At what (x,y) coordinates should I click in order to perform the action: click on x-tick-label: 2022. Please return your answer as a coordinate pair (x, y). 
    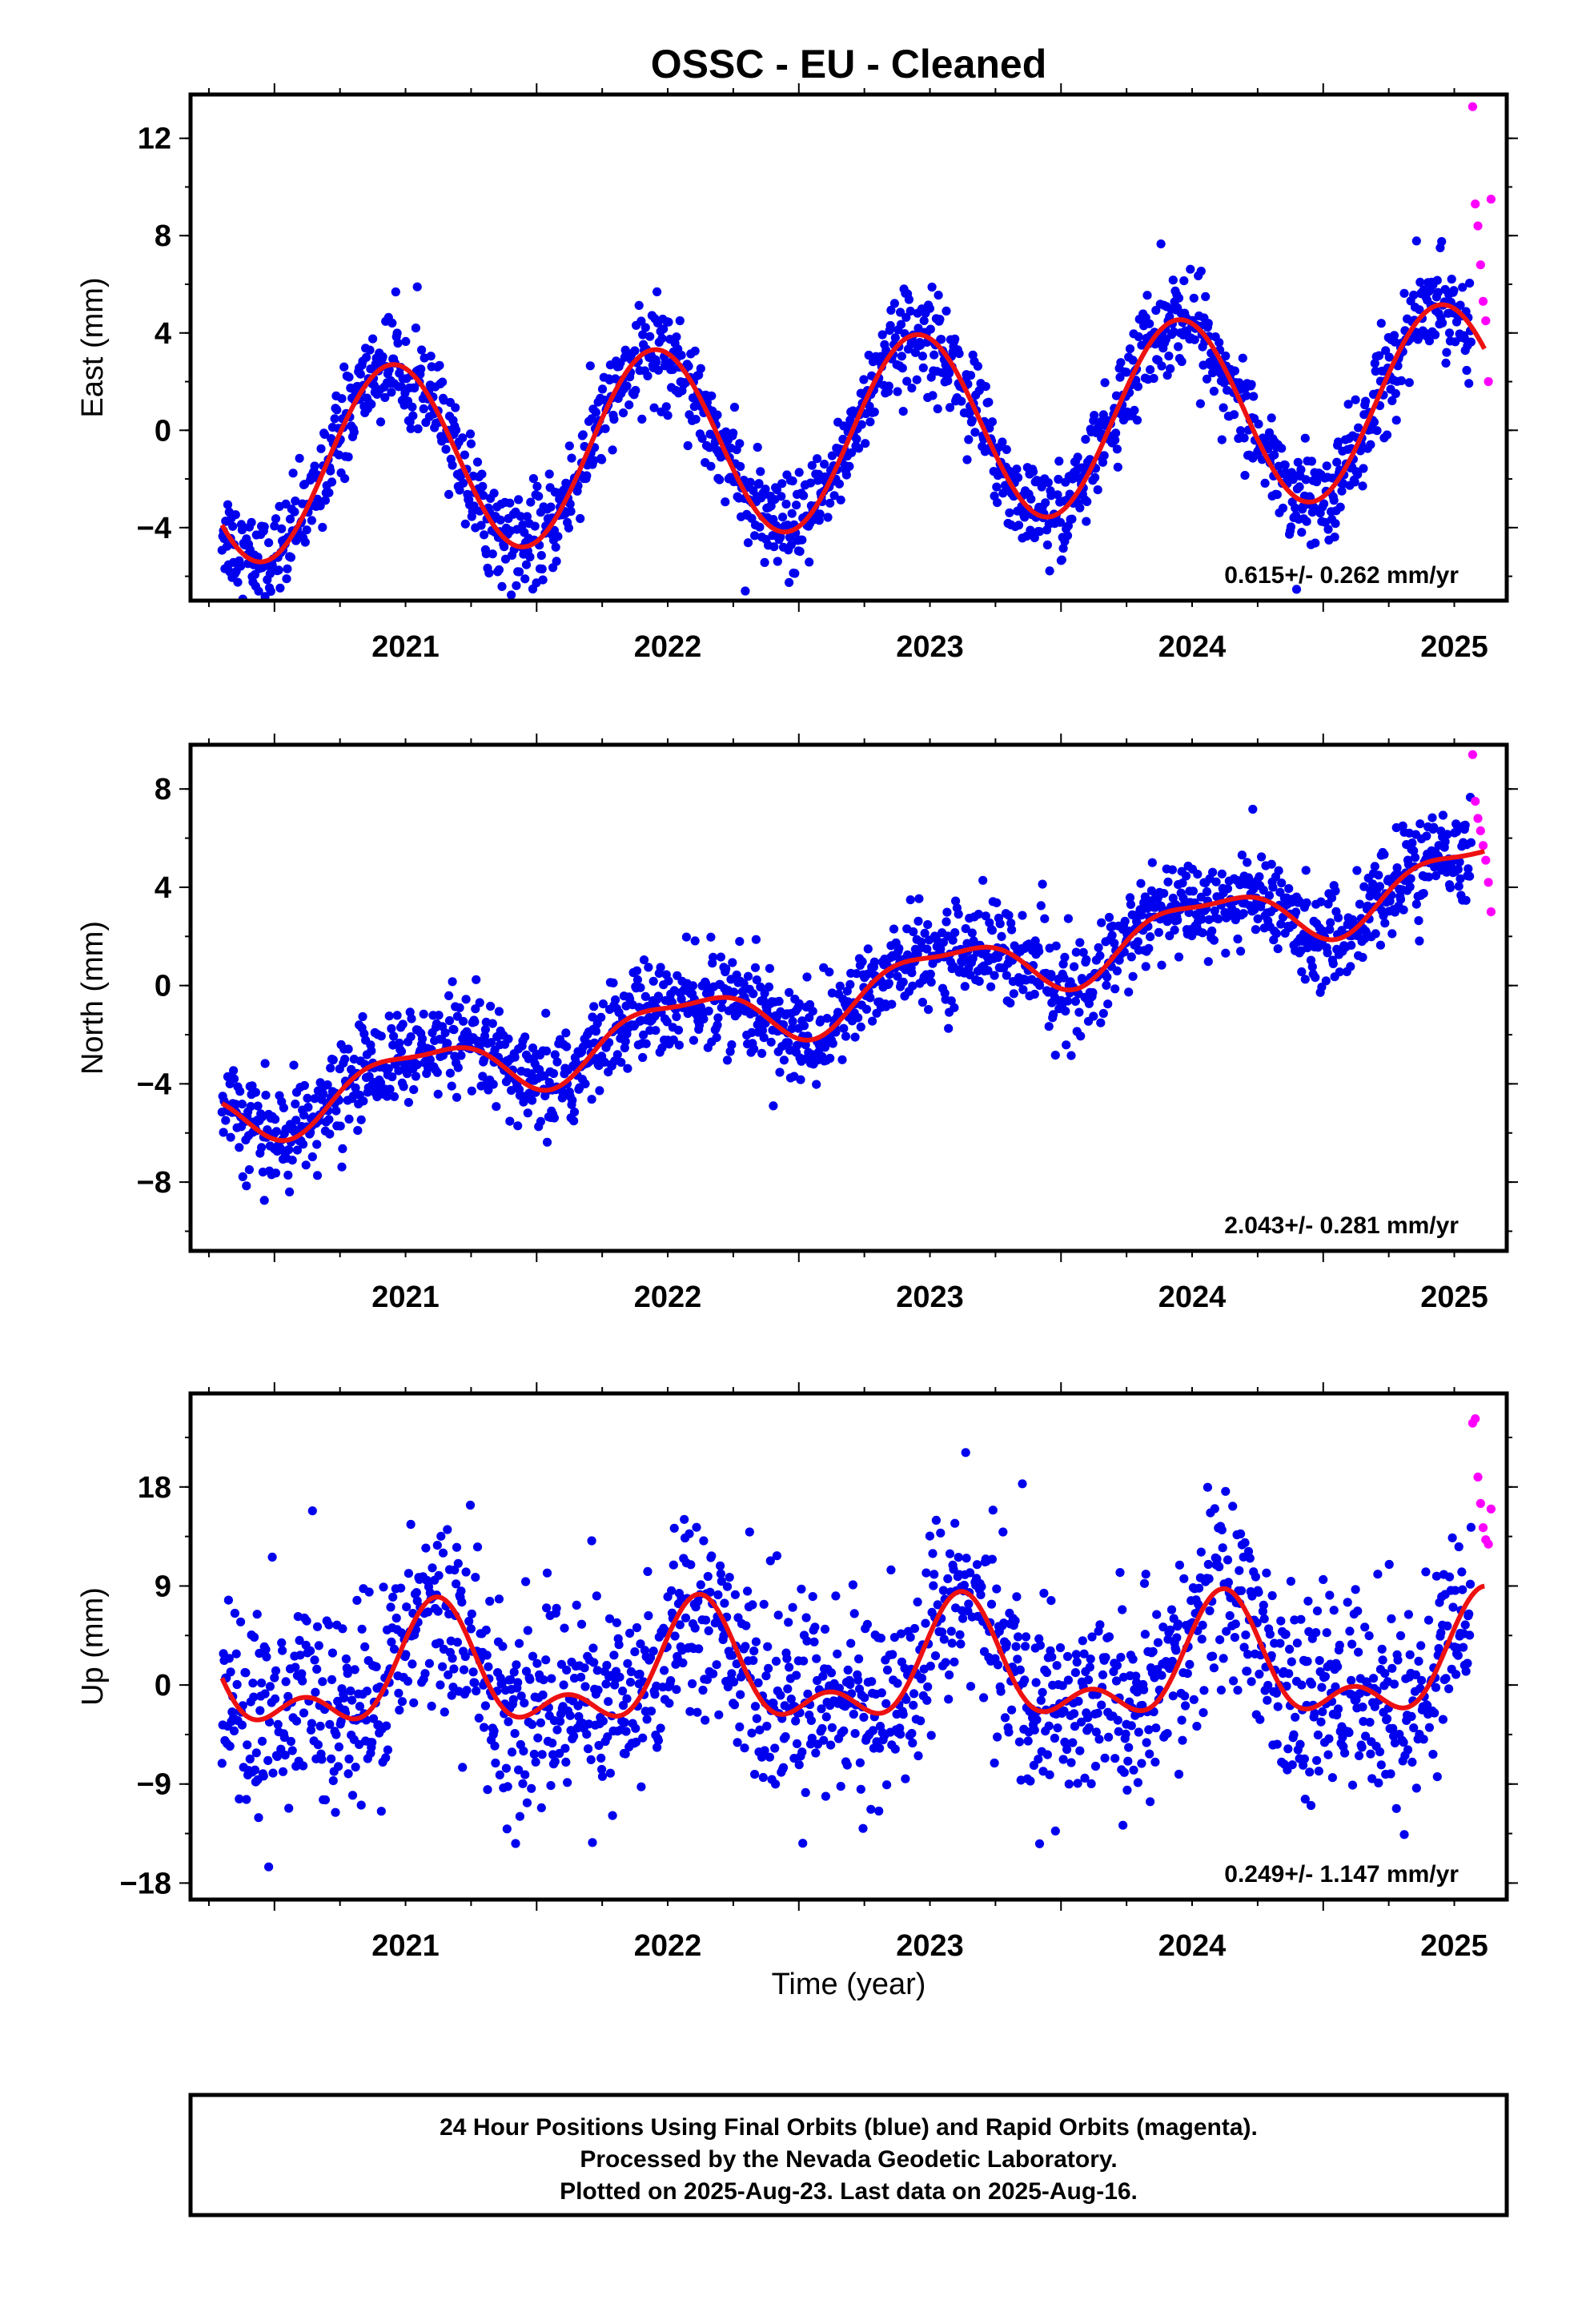
    Looking at the image, I should click on (668, 1297).